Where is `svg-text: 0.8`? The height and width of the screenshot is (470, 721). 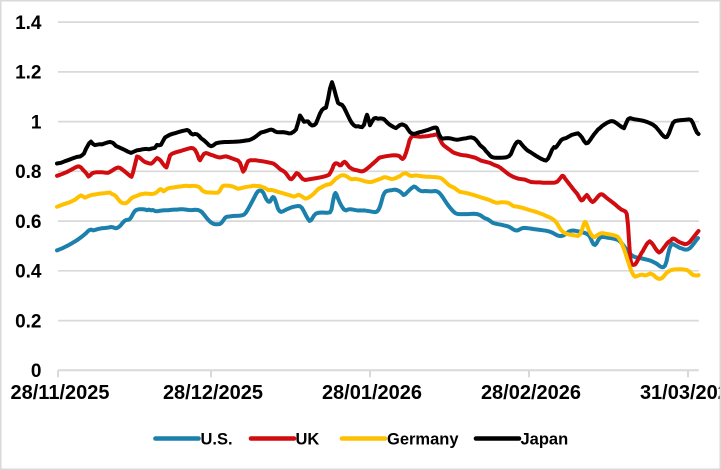
svg-text: 0.8 is located at coordinates (28, 172).